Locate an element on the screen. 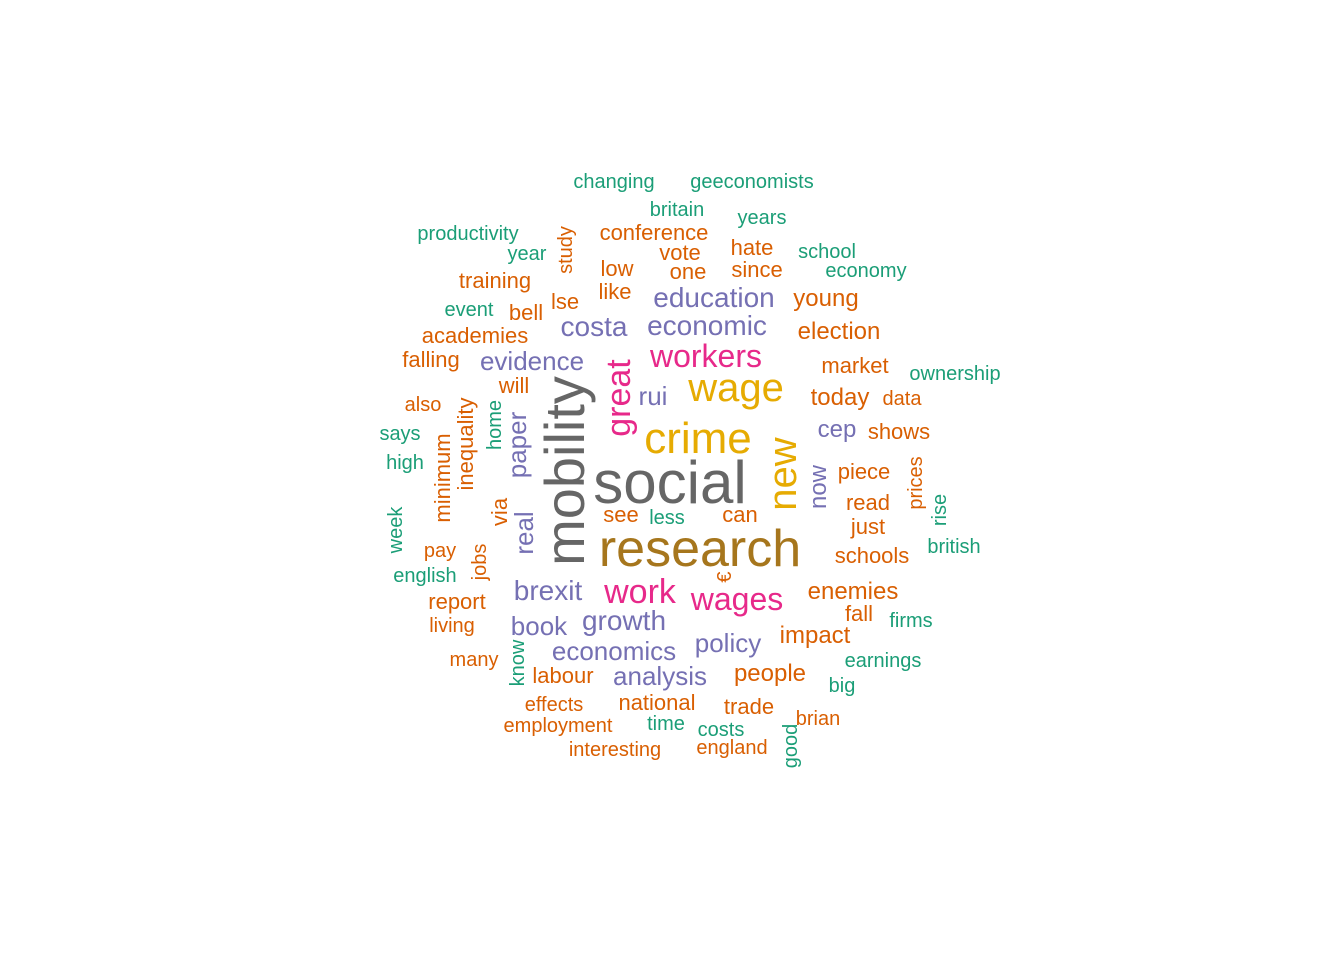 The image size is (1344, 960). word-wage: wage is located at coordinates (736, 388).